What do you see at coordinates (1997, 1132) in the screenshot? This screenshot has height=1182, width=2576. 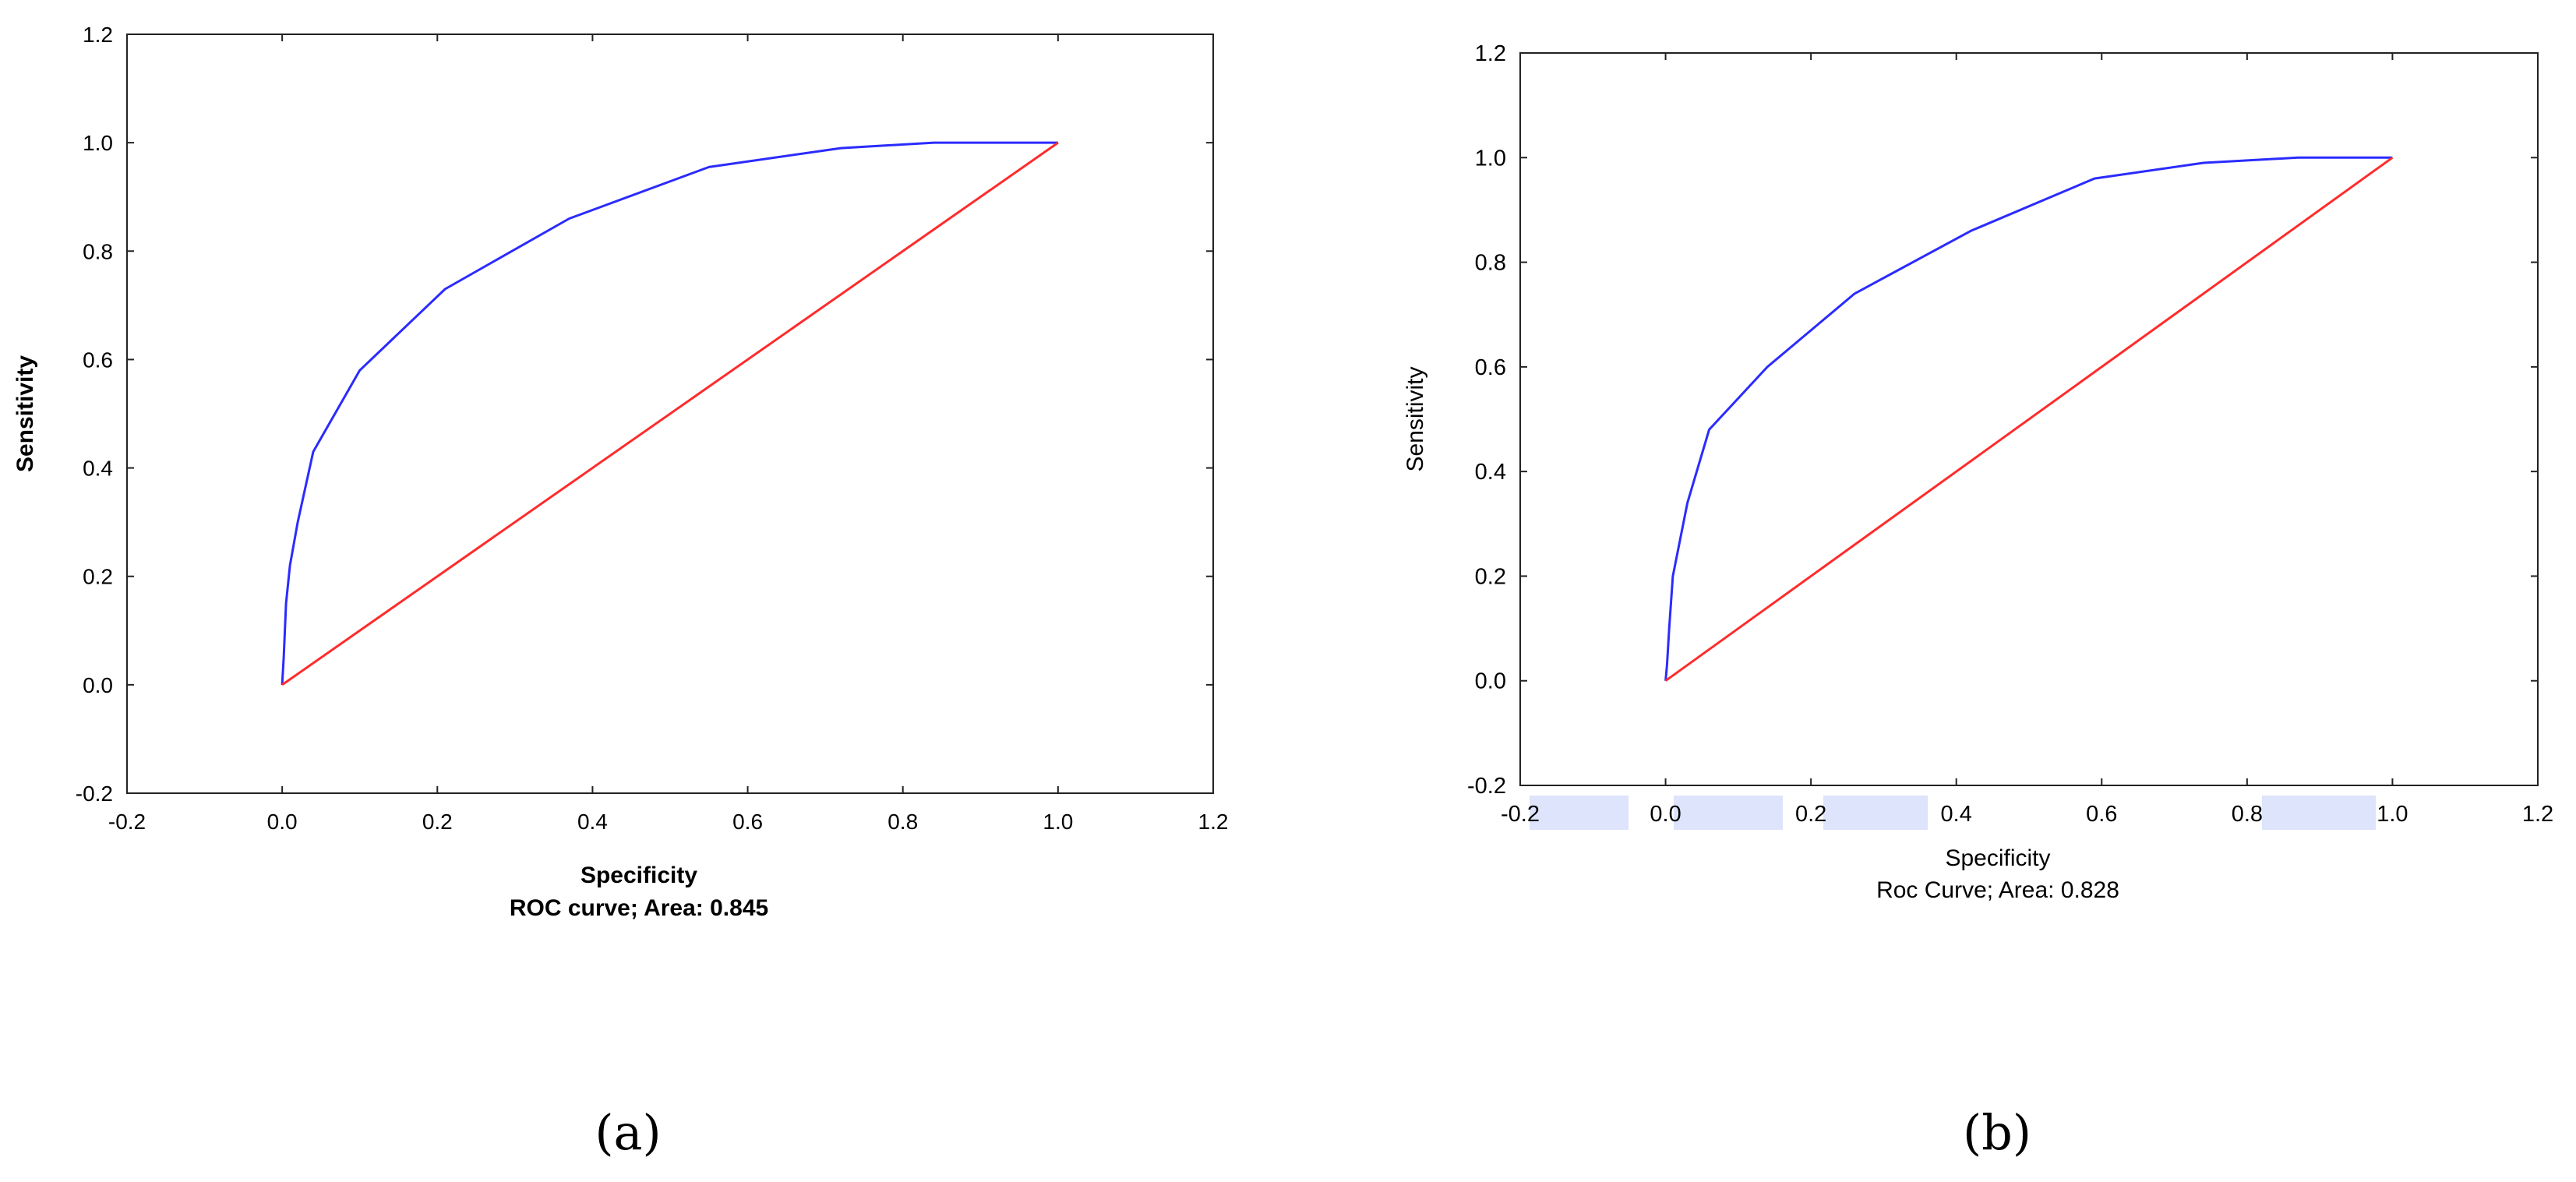 I see `panel-label: (b)` at bounding box center [1997, 1132].